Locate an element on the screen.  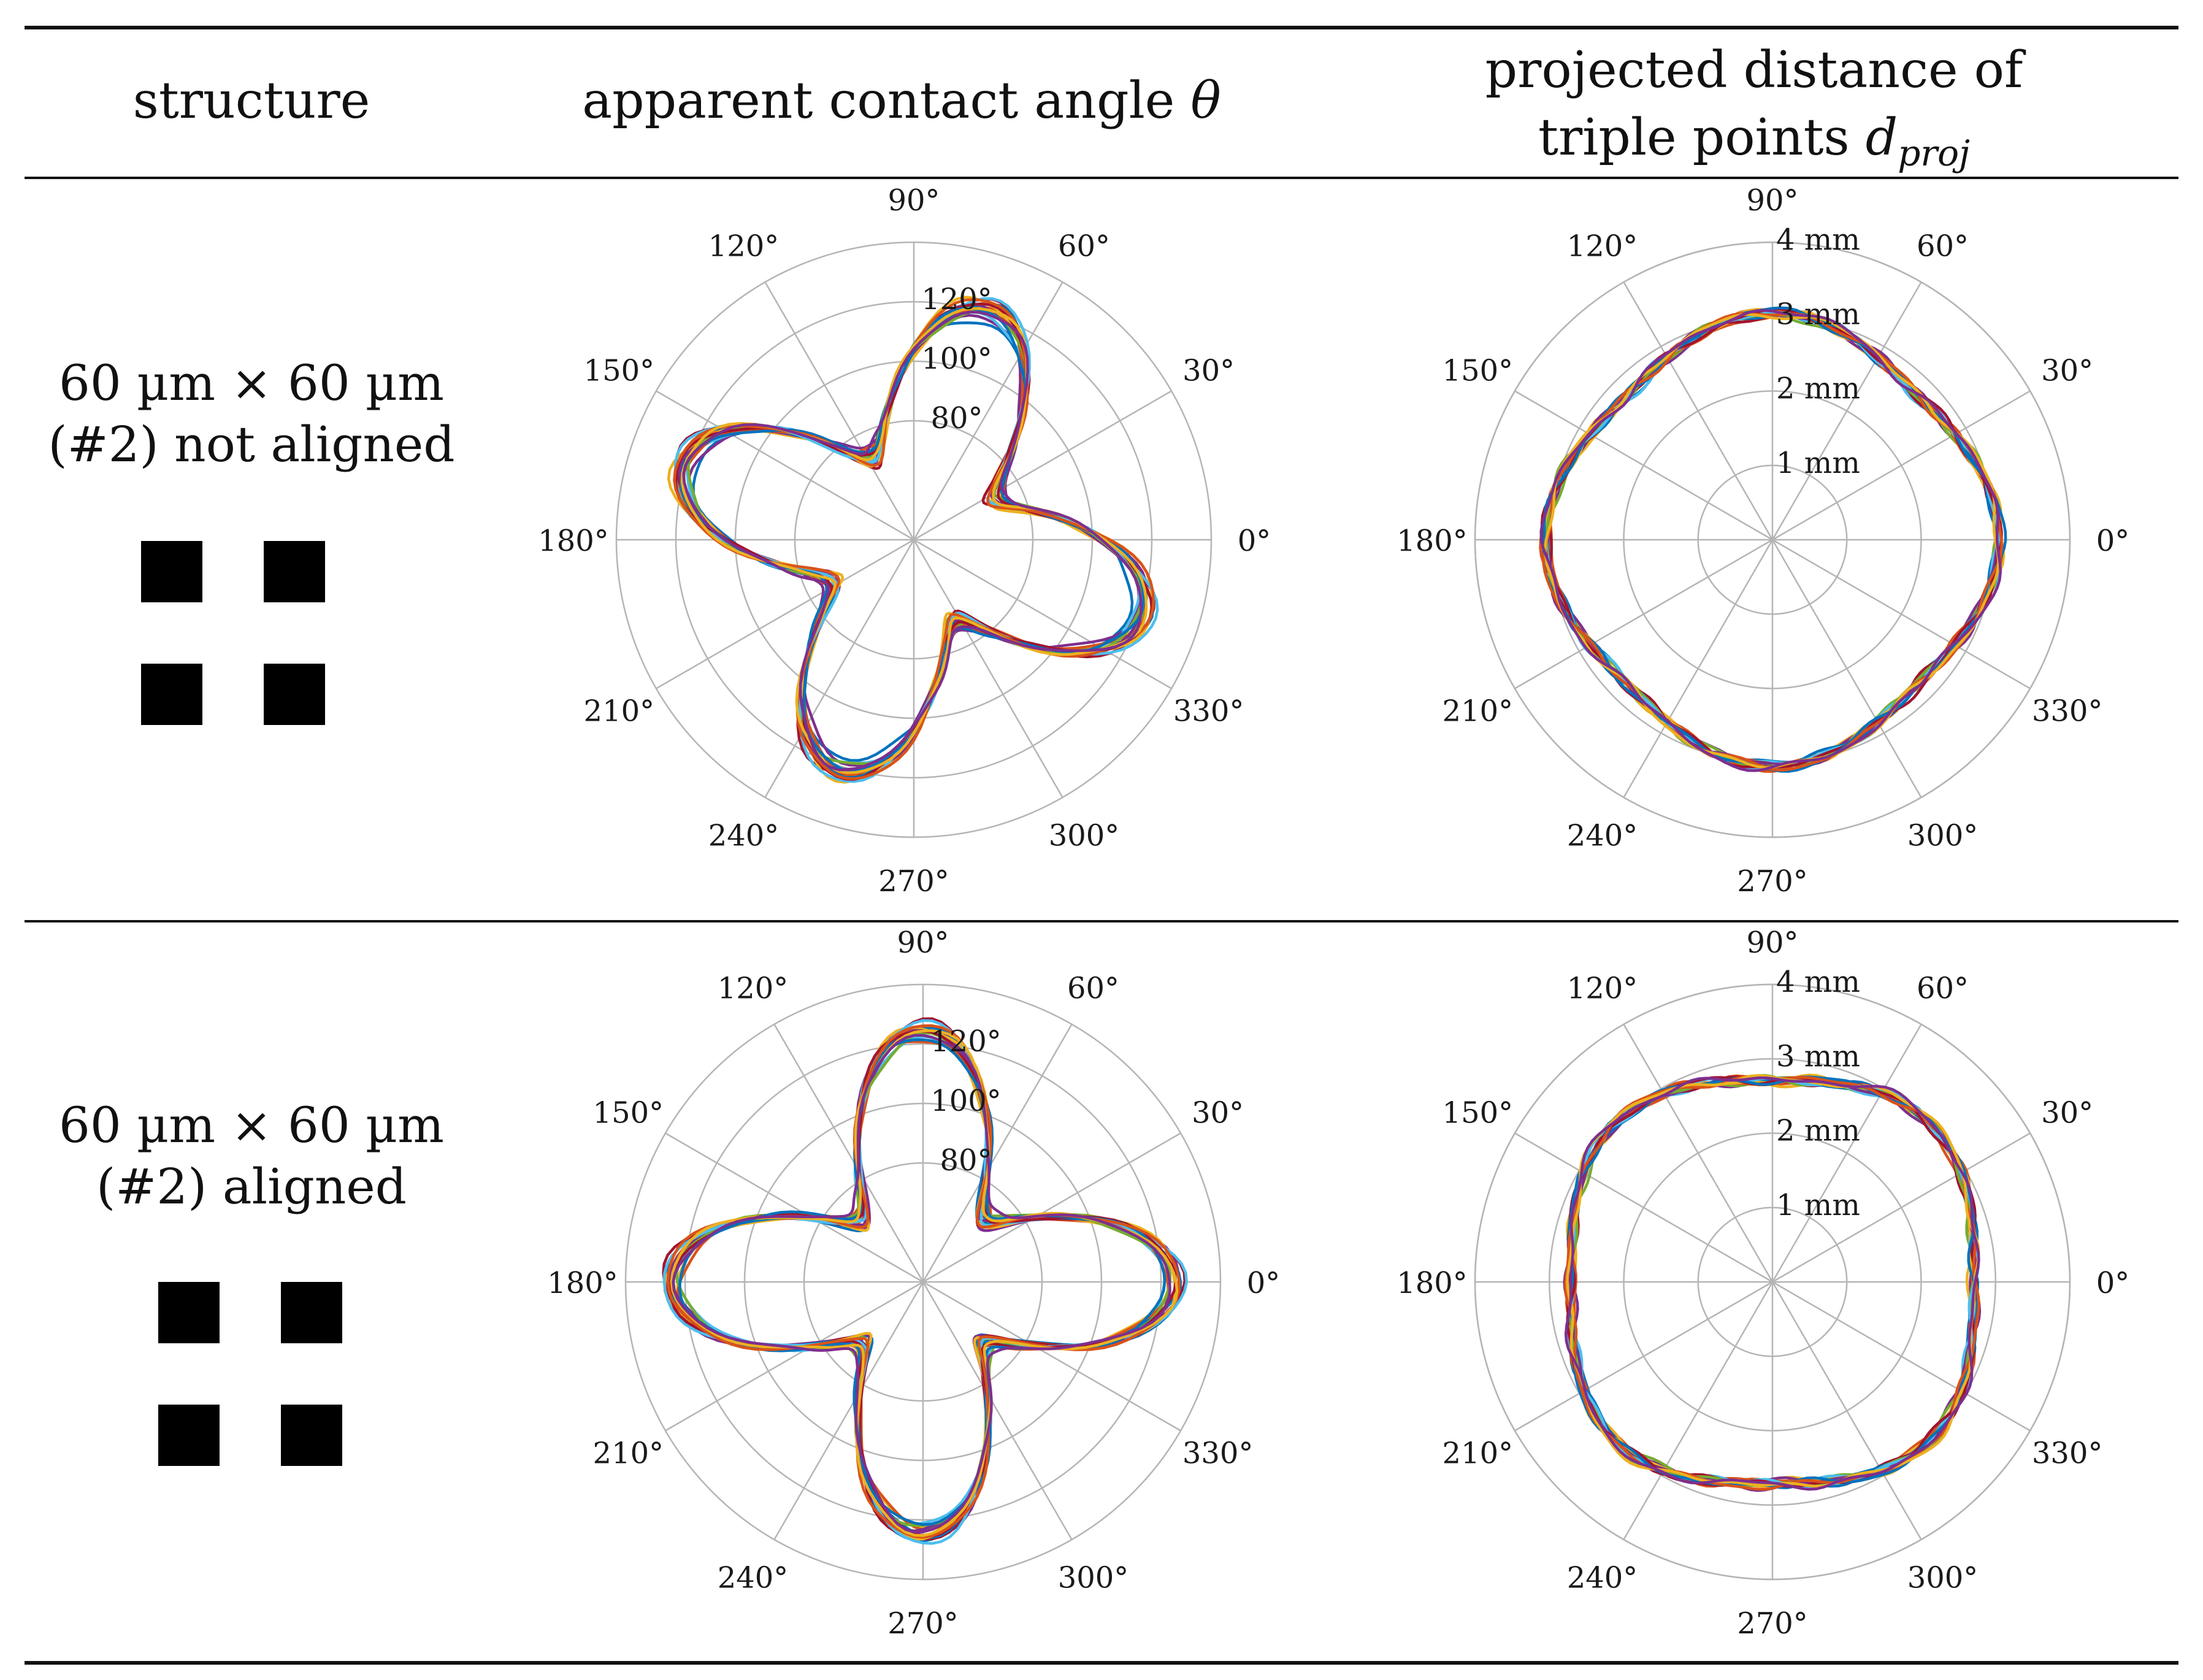
row1-pillar-top-right is located at coordinates (294, 571).